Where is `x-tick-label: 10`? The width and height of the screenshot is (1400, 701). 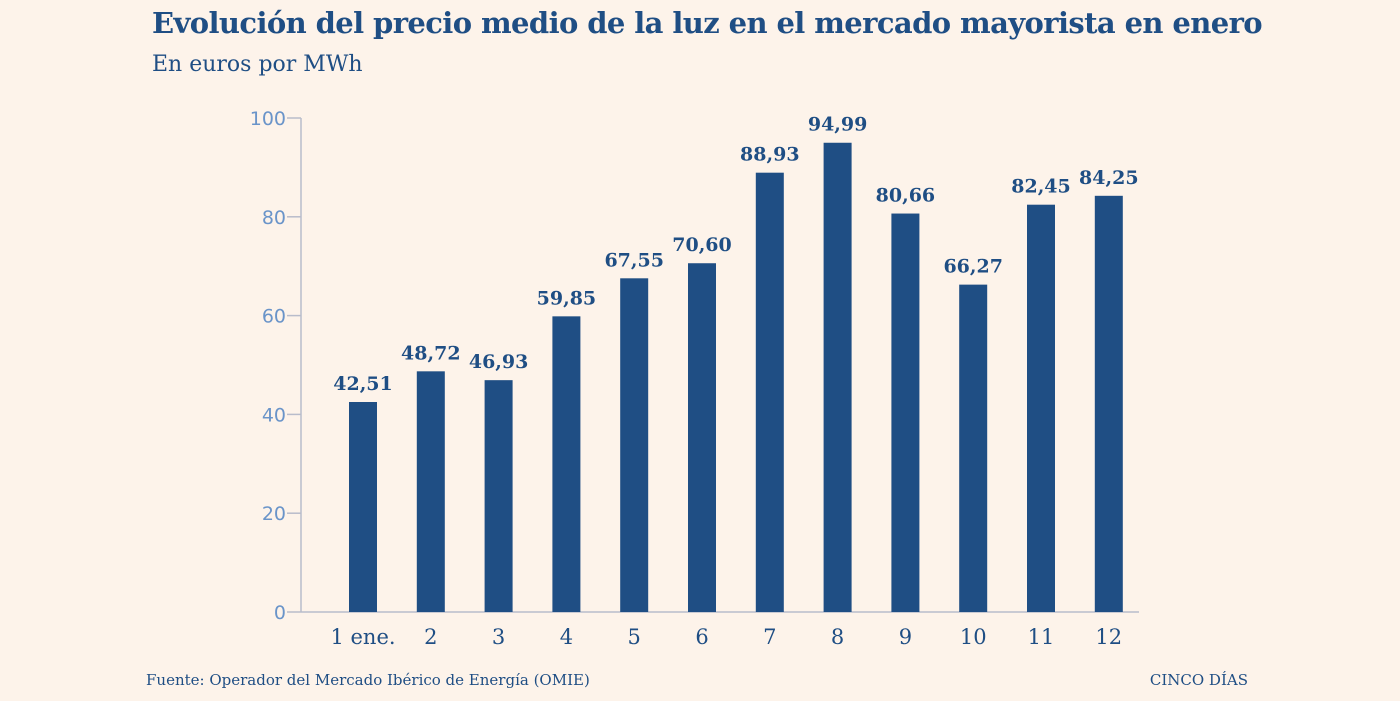
x-tick-label: 10 is located at coordinates (973, 637).